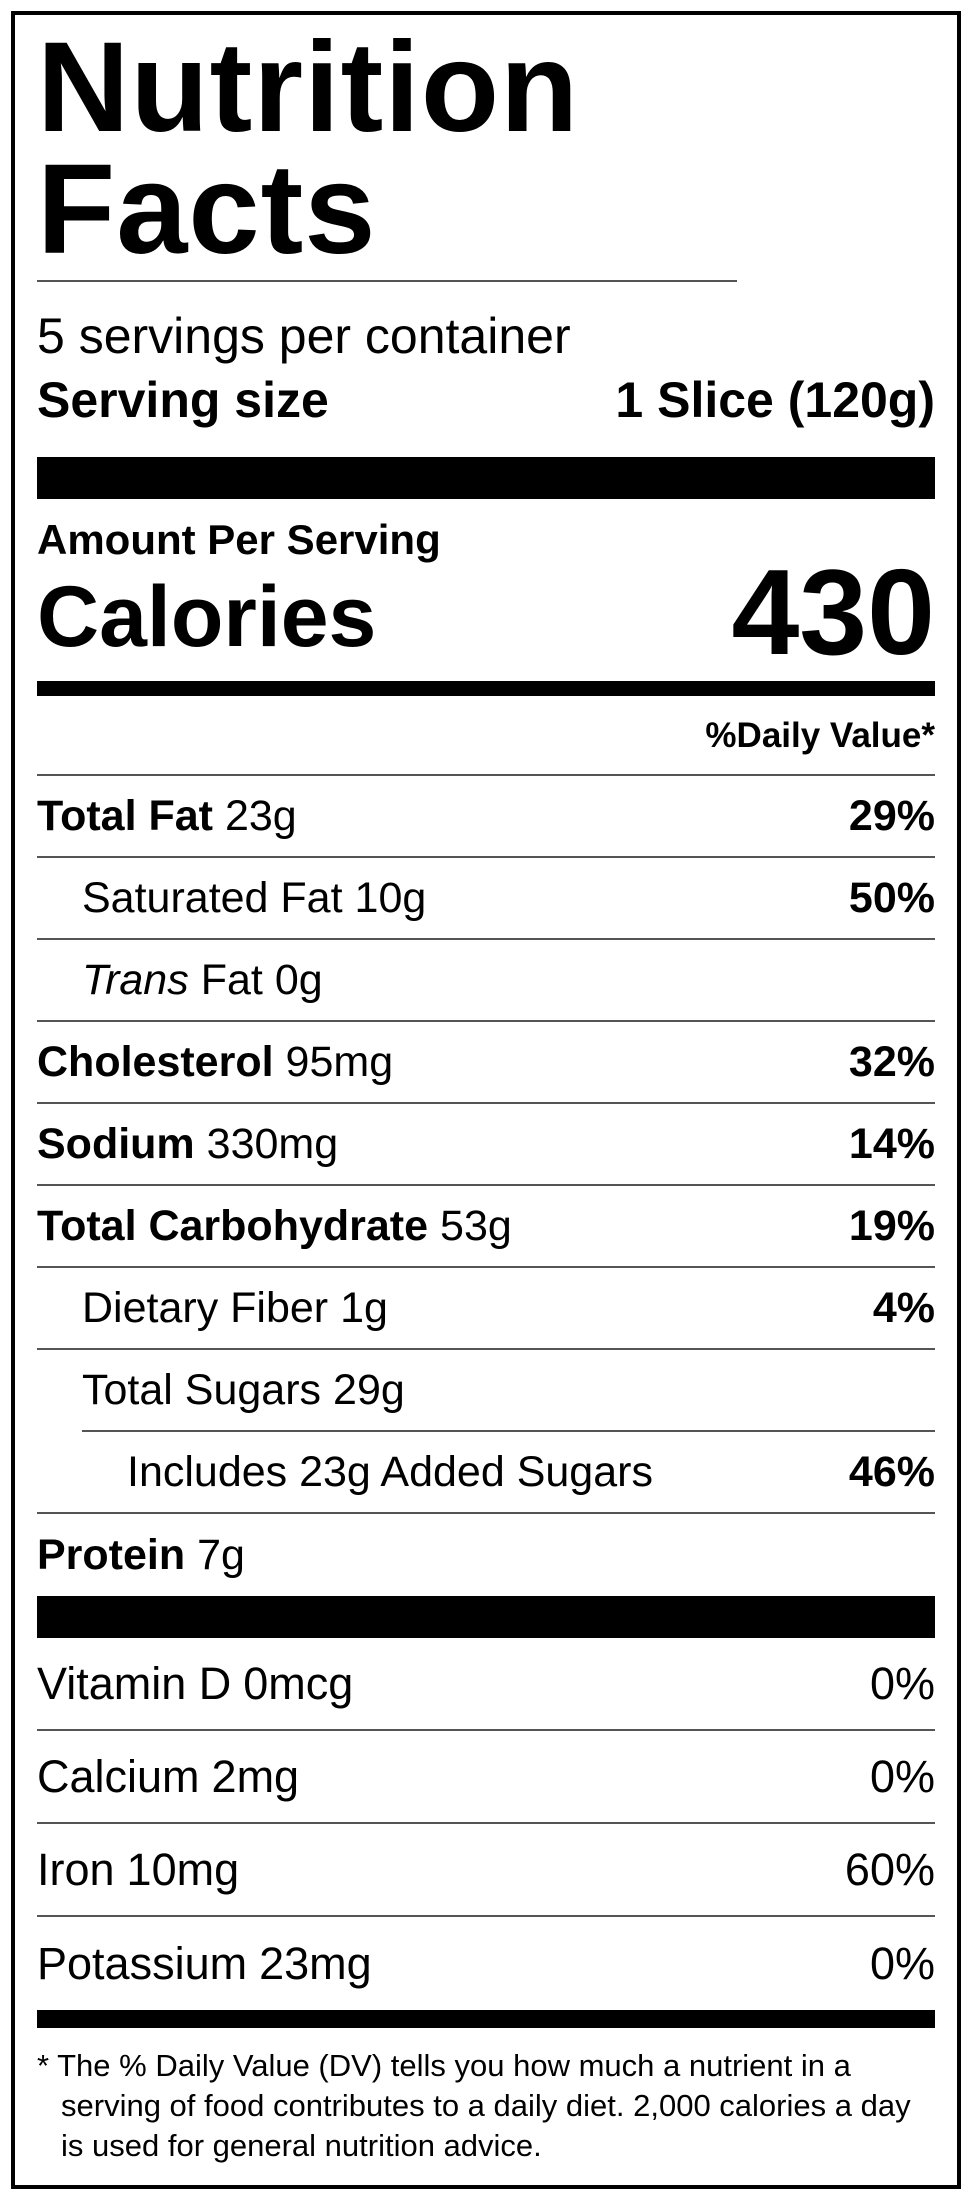 This screenshot has height=2207, width=980. What do you see at coordinates (891, 1061) in the screenshot?
I see `daily-value: 32%` at bounding box center [891, 1061].